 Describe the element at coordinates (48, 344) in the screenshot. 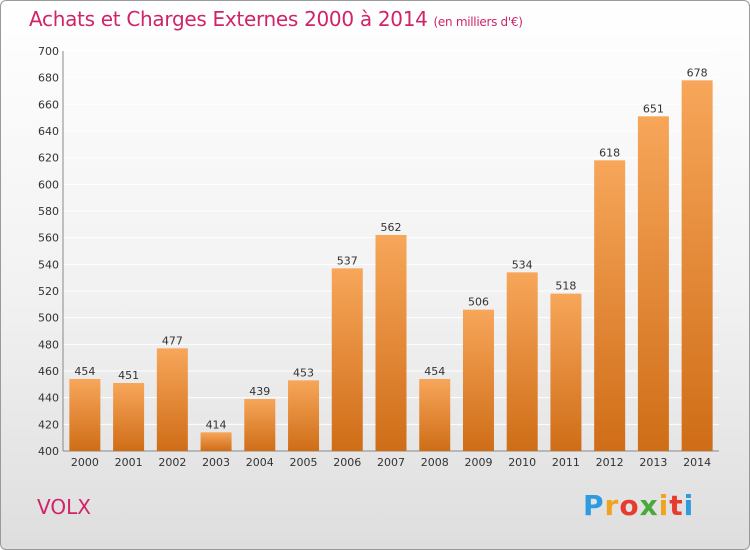

I see `y-tick-label: 480` at that location.